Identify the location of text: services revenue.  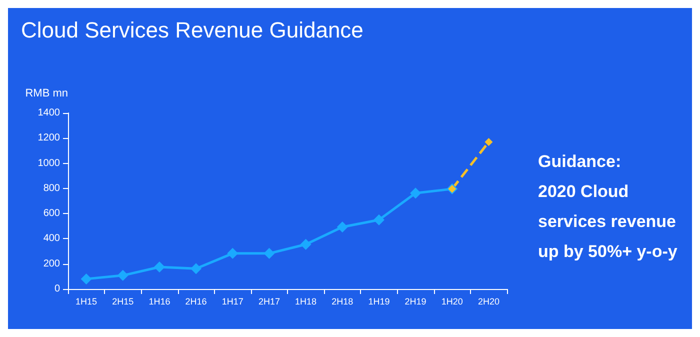
(607, 221).